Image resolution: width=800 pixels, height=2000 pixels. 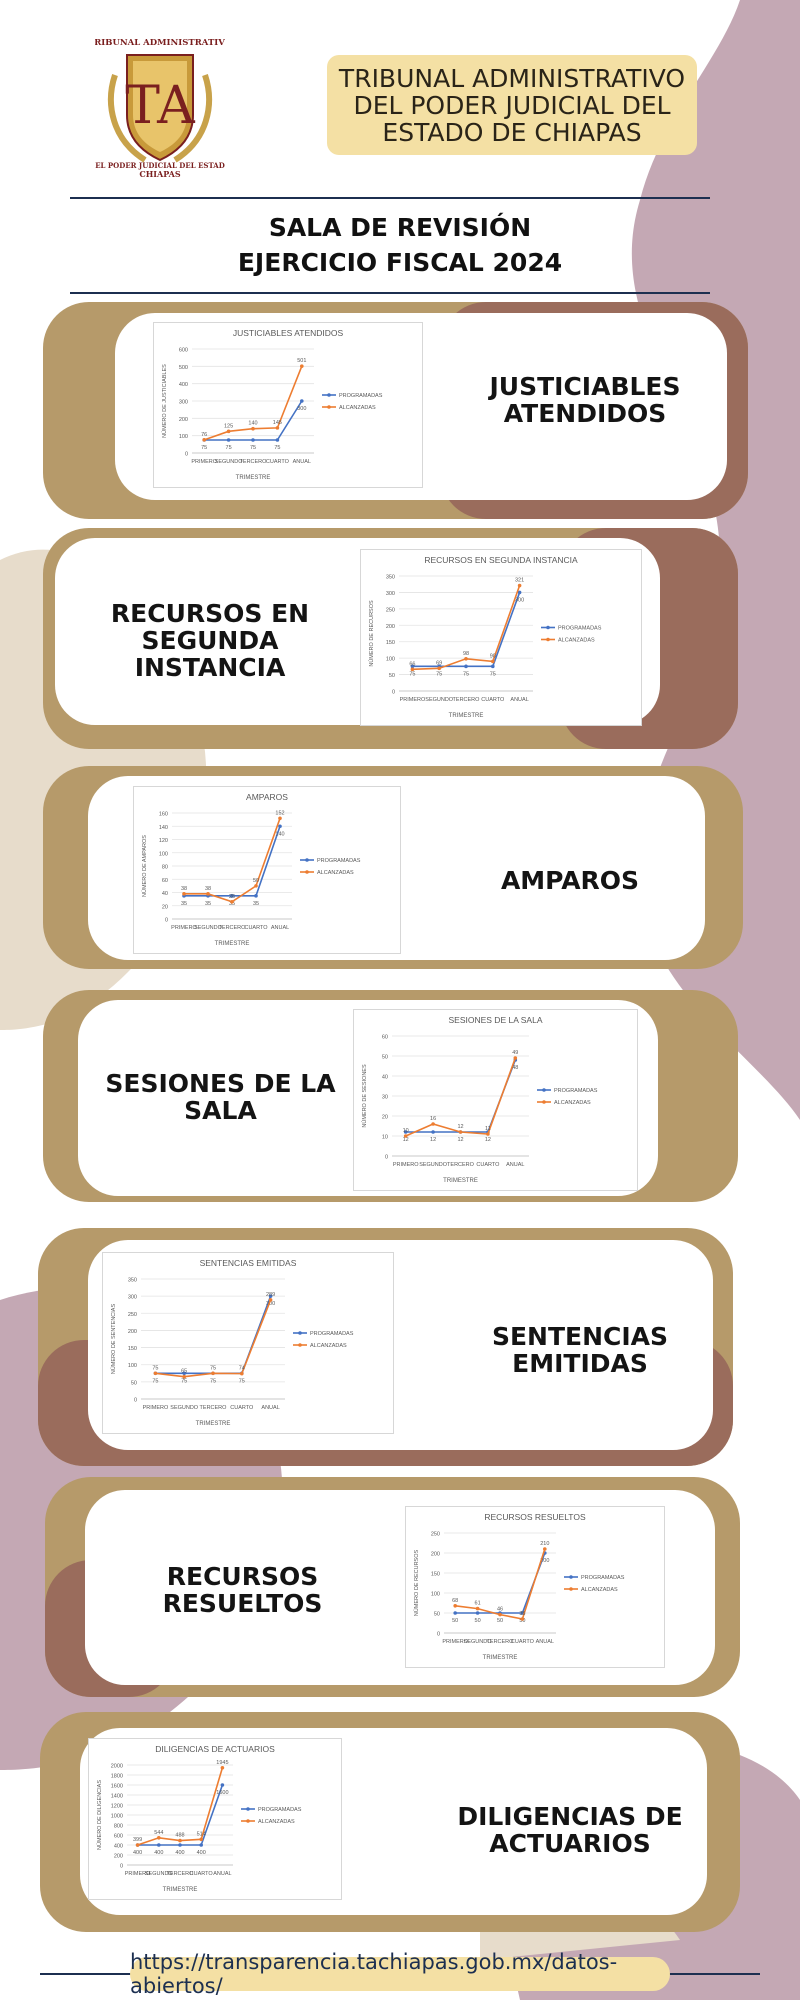 What do you see at coordinates (433, 1140) in the screenshot?
I see `data-label: 12` at bounding box center [433, 1140].